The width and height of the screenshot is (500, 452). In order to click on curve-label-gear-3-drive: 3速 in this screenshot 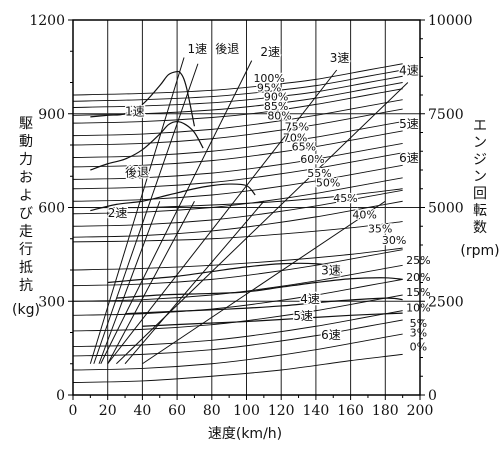, I will do `click(331, 271)`.